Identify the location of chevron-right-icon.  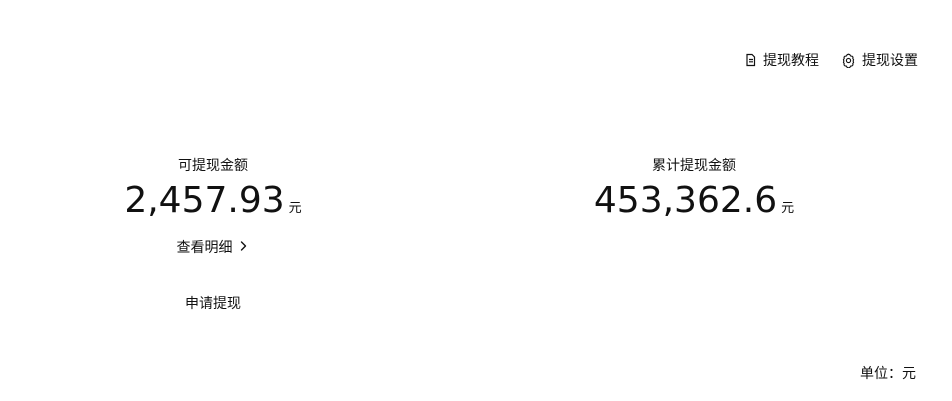
(244, 248).